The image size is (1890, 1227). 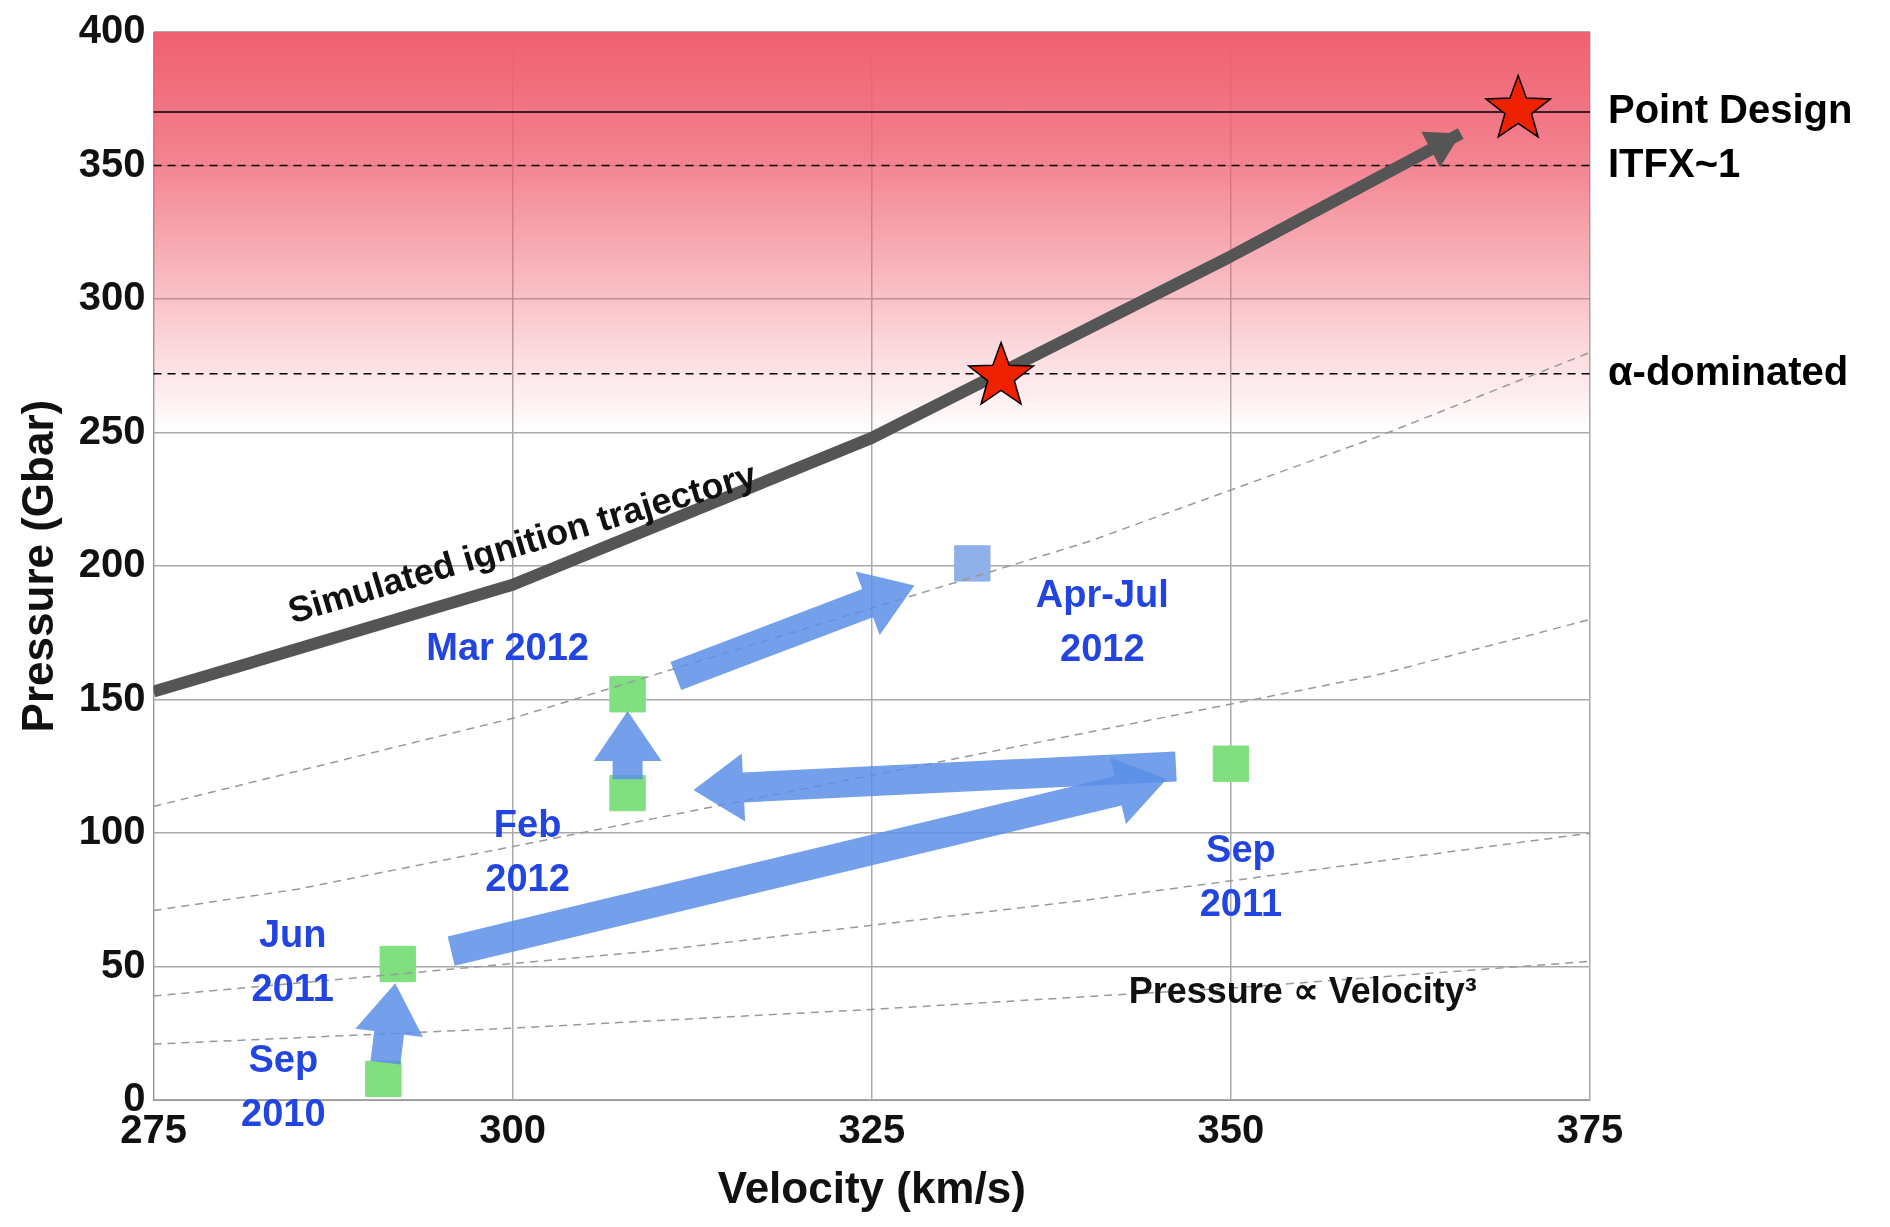 I want to click on y-tick-label: 300, so click(x=112, y=296).